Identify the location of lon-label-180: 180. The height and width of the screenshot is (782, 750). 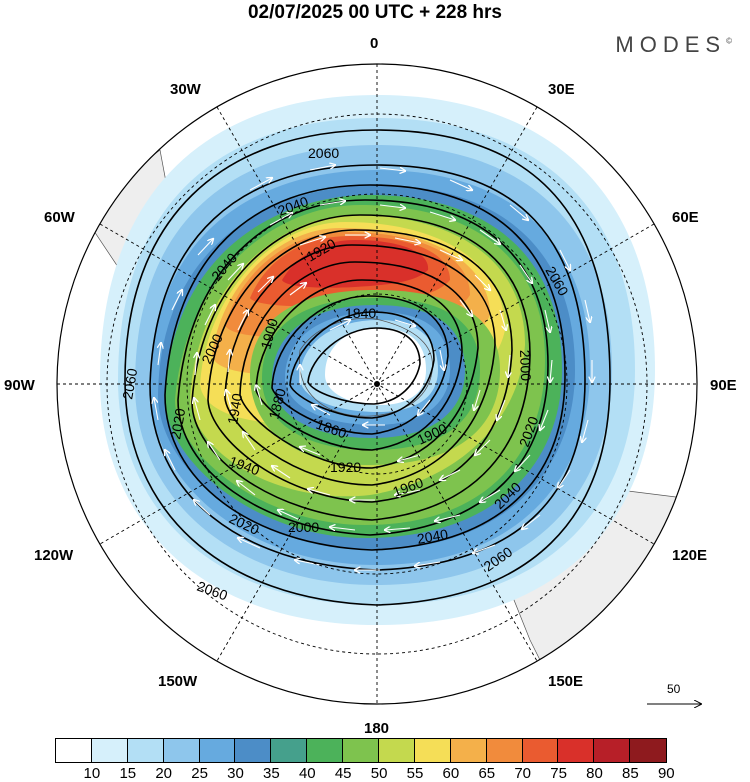
(376, 728).